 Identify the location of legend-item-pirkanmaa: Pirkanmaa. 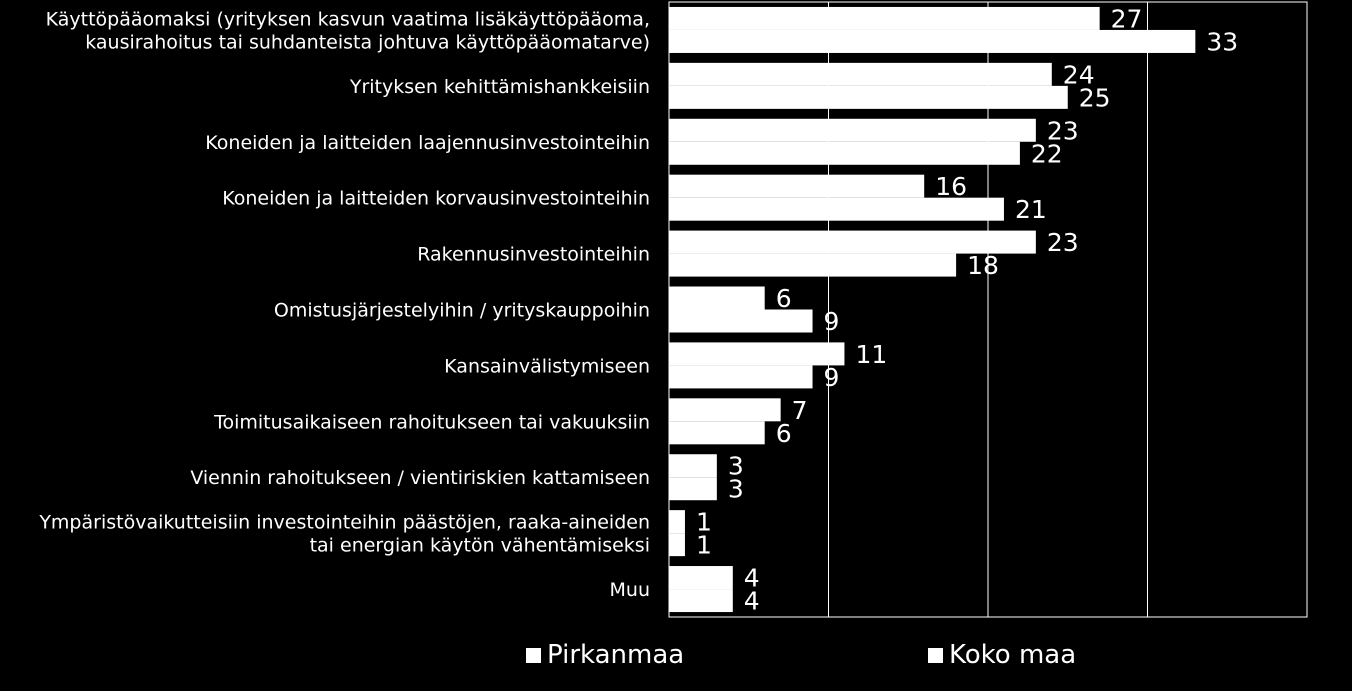
(605, 655).